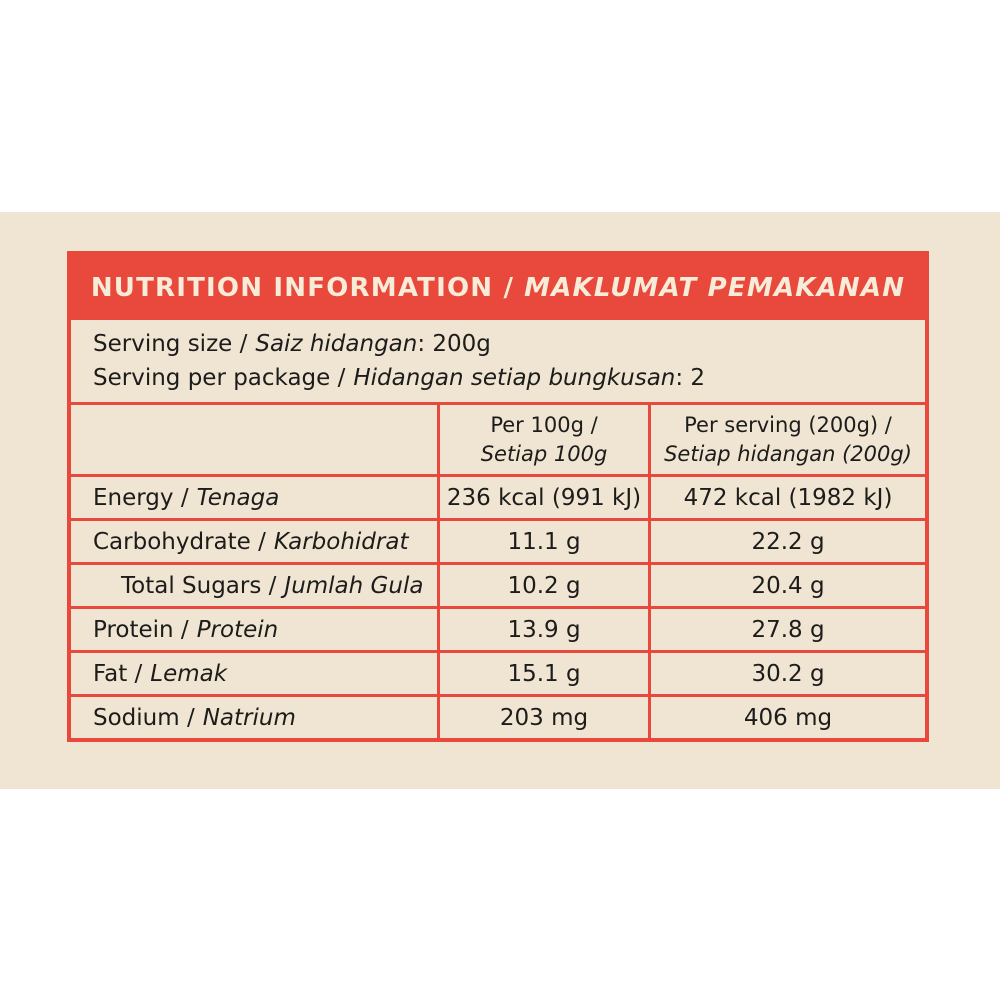 Image resolution: width=1000 pixels, height=1000 pixels. What do you see at coordinates (454, 344) in the screenshot?
I see `serving-size-value: : 200g` at bounding box center [454, 344].